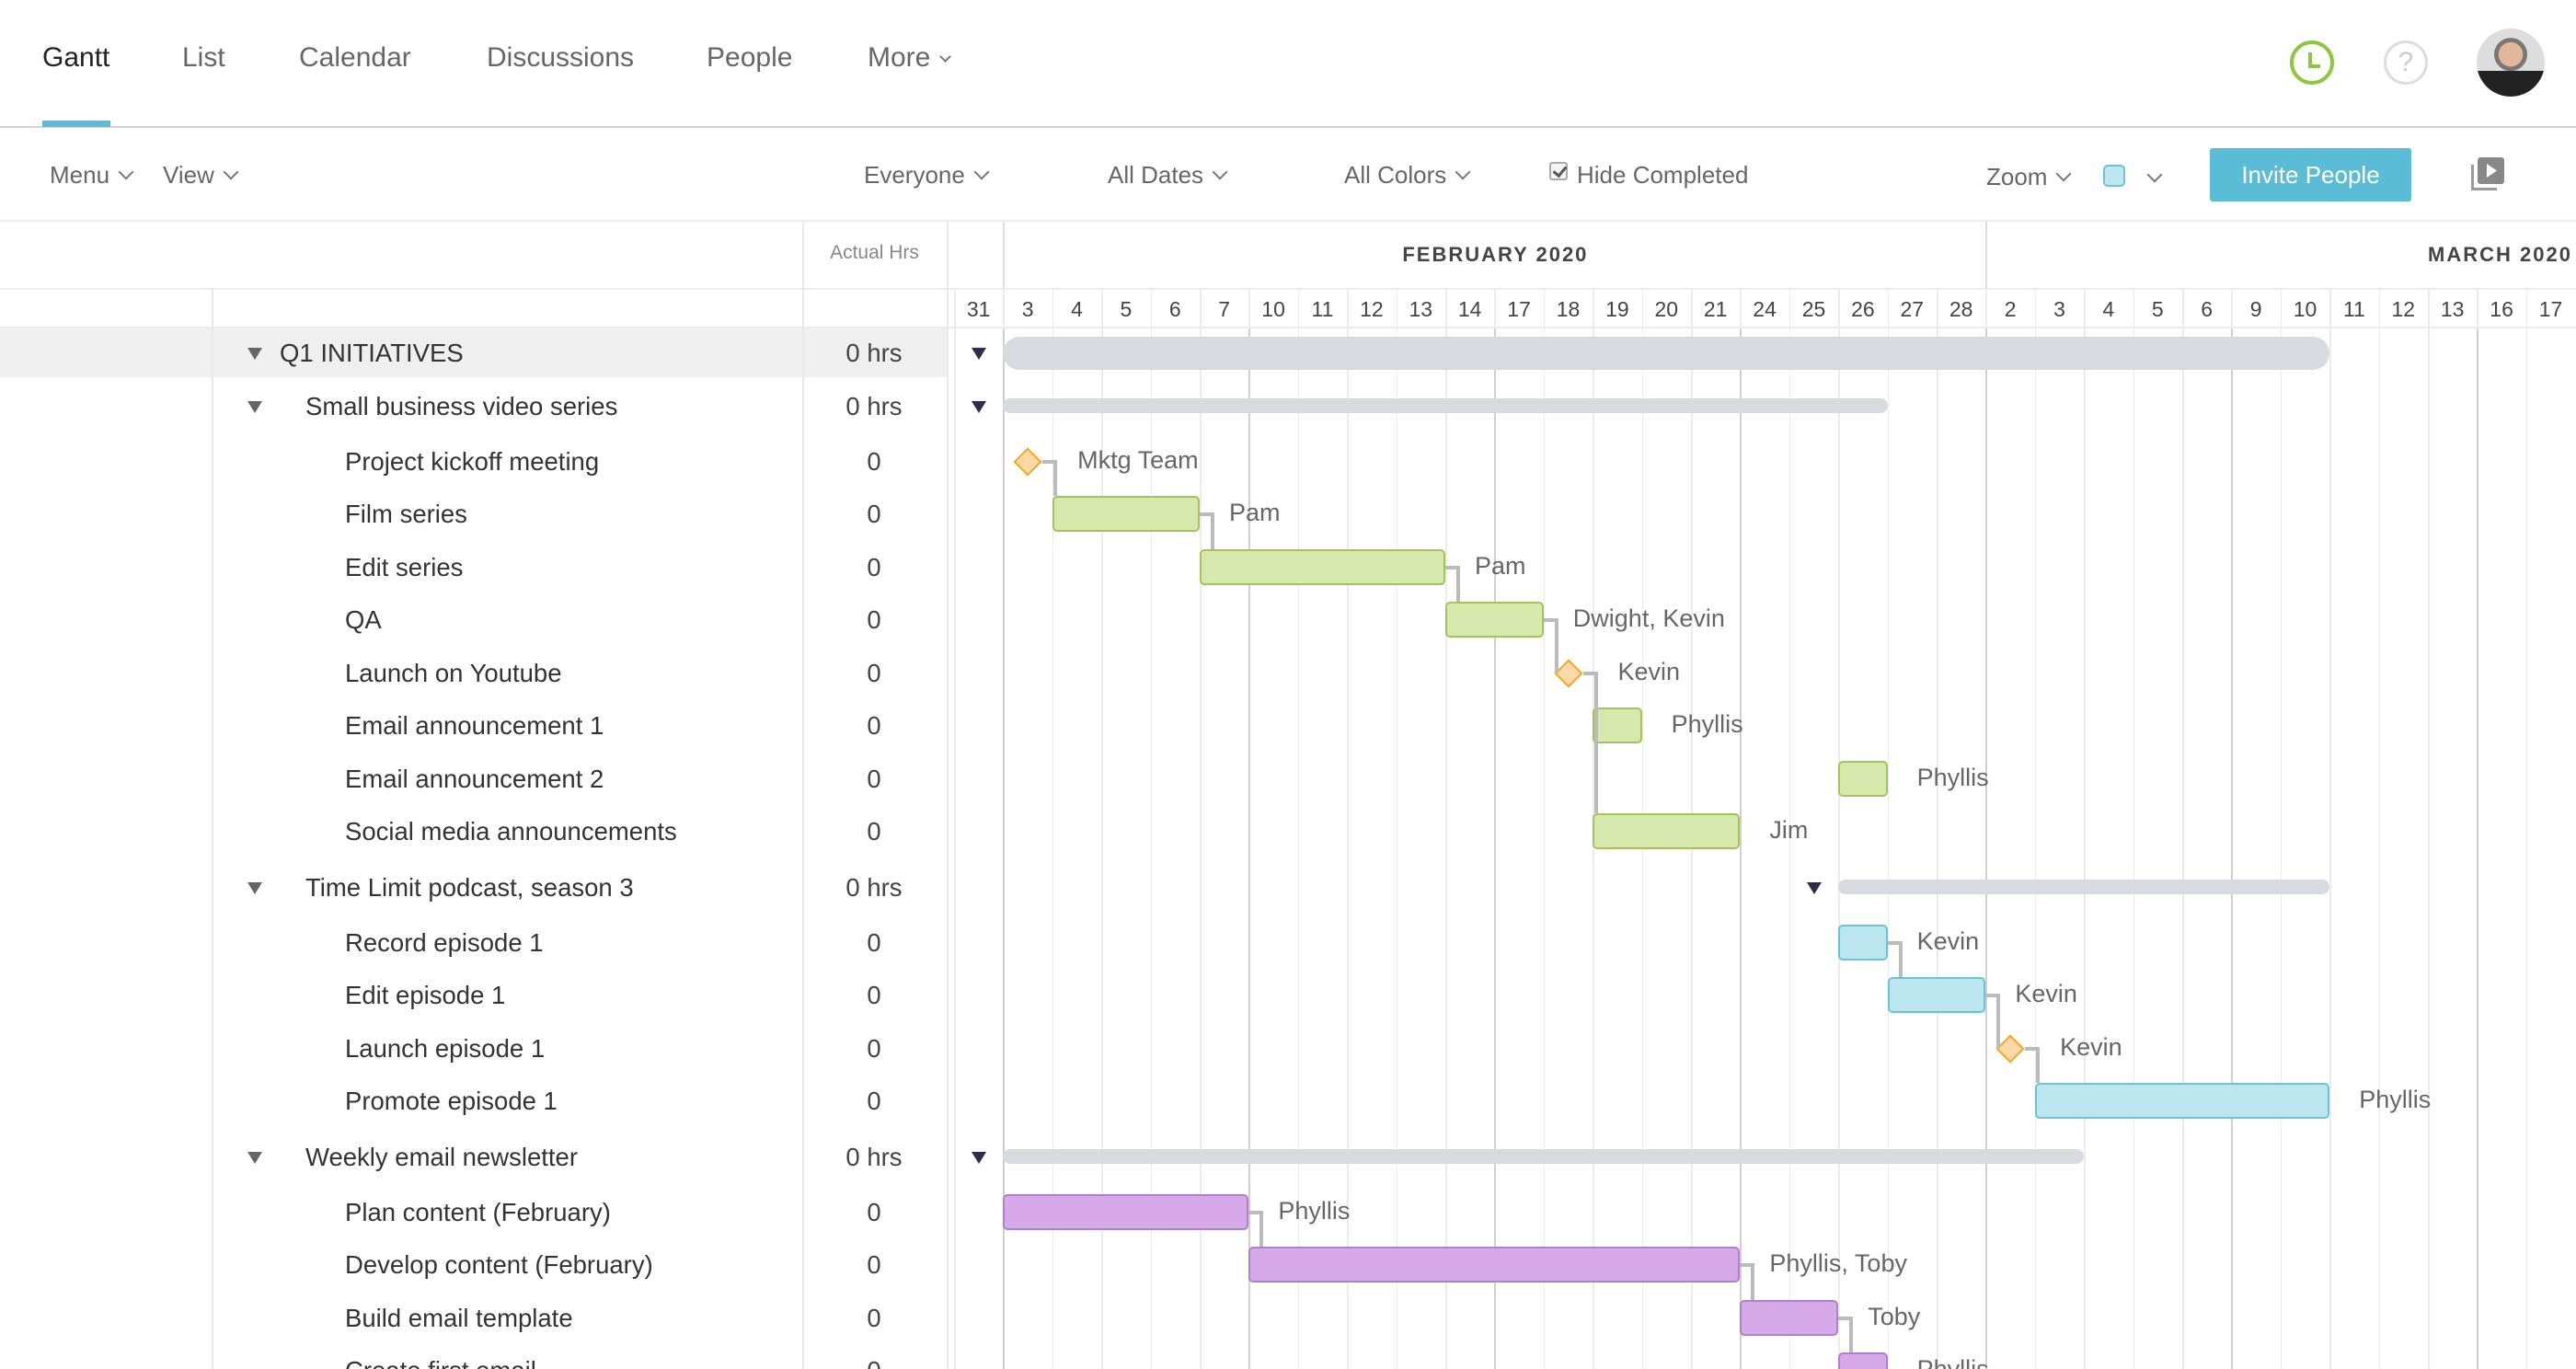 The width and height of the screenshot is (2576, 1369). I want to click on avatar, so click(2511, 63).